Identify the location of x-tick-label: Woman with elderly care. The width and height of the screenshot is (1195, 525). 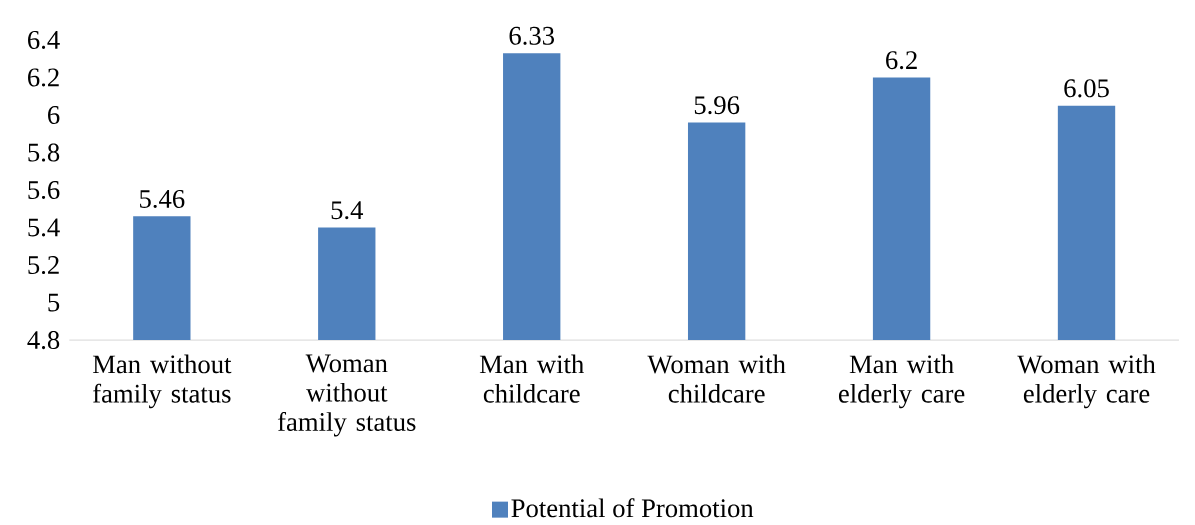
(1086, 381).